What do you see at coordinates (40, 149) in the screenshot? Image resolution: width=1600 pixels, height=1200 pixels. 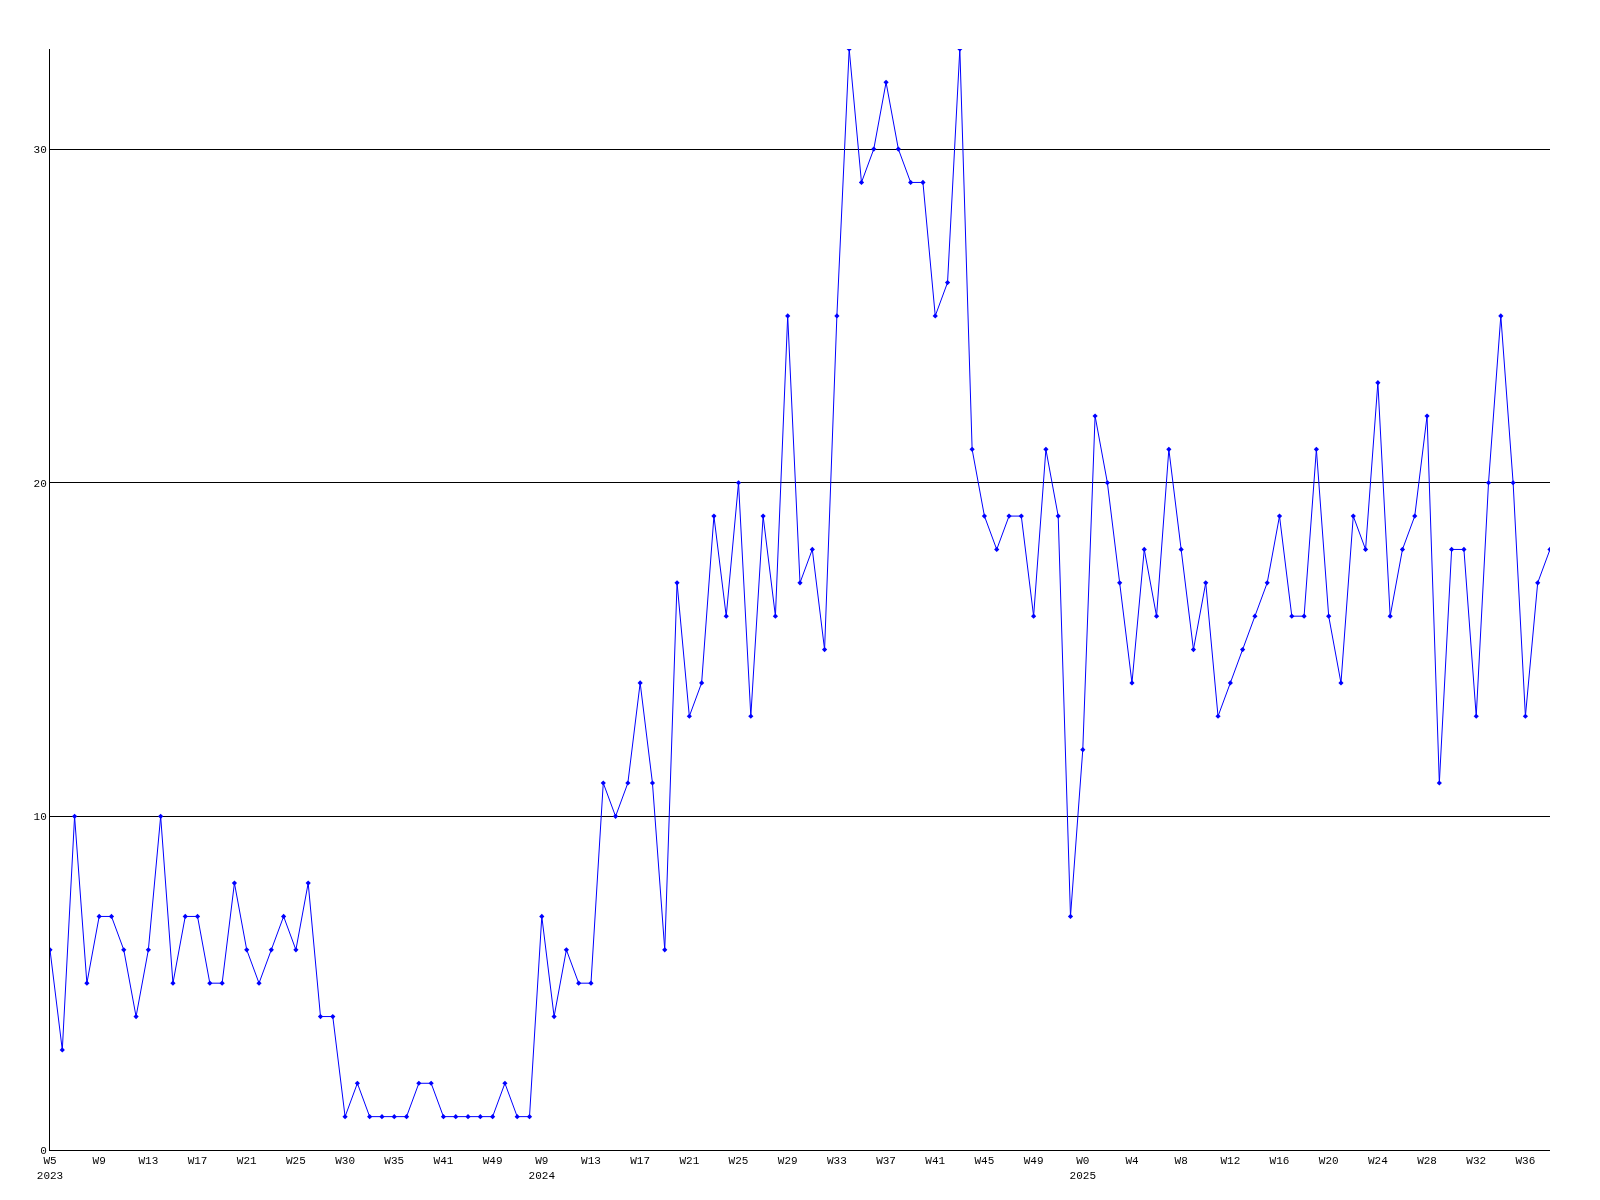 I see `y-tick-label: 30` at bounding box center [40, 149].